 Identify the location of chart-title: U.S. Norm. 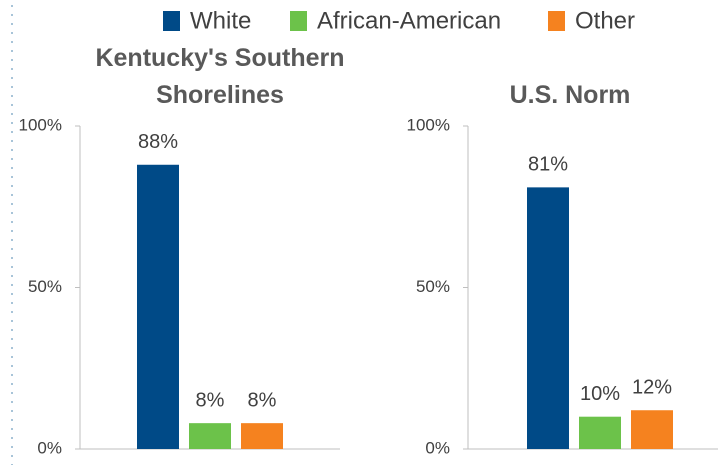
(570, 95).